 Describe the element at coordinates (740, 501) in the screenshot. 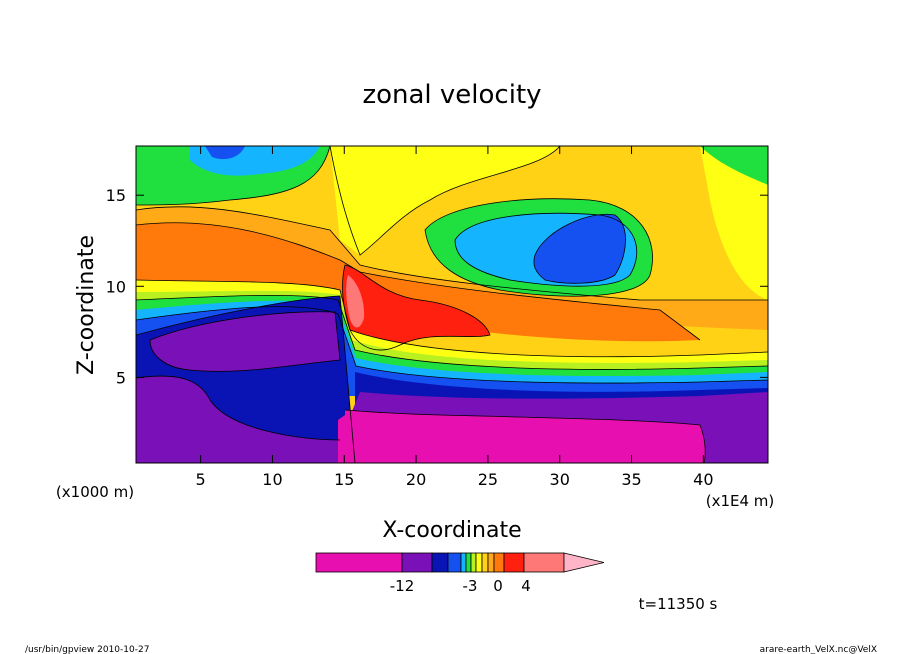

I see `x-unit-right: (x1E4 m)` at that location.